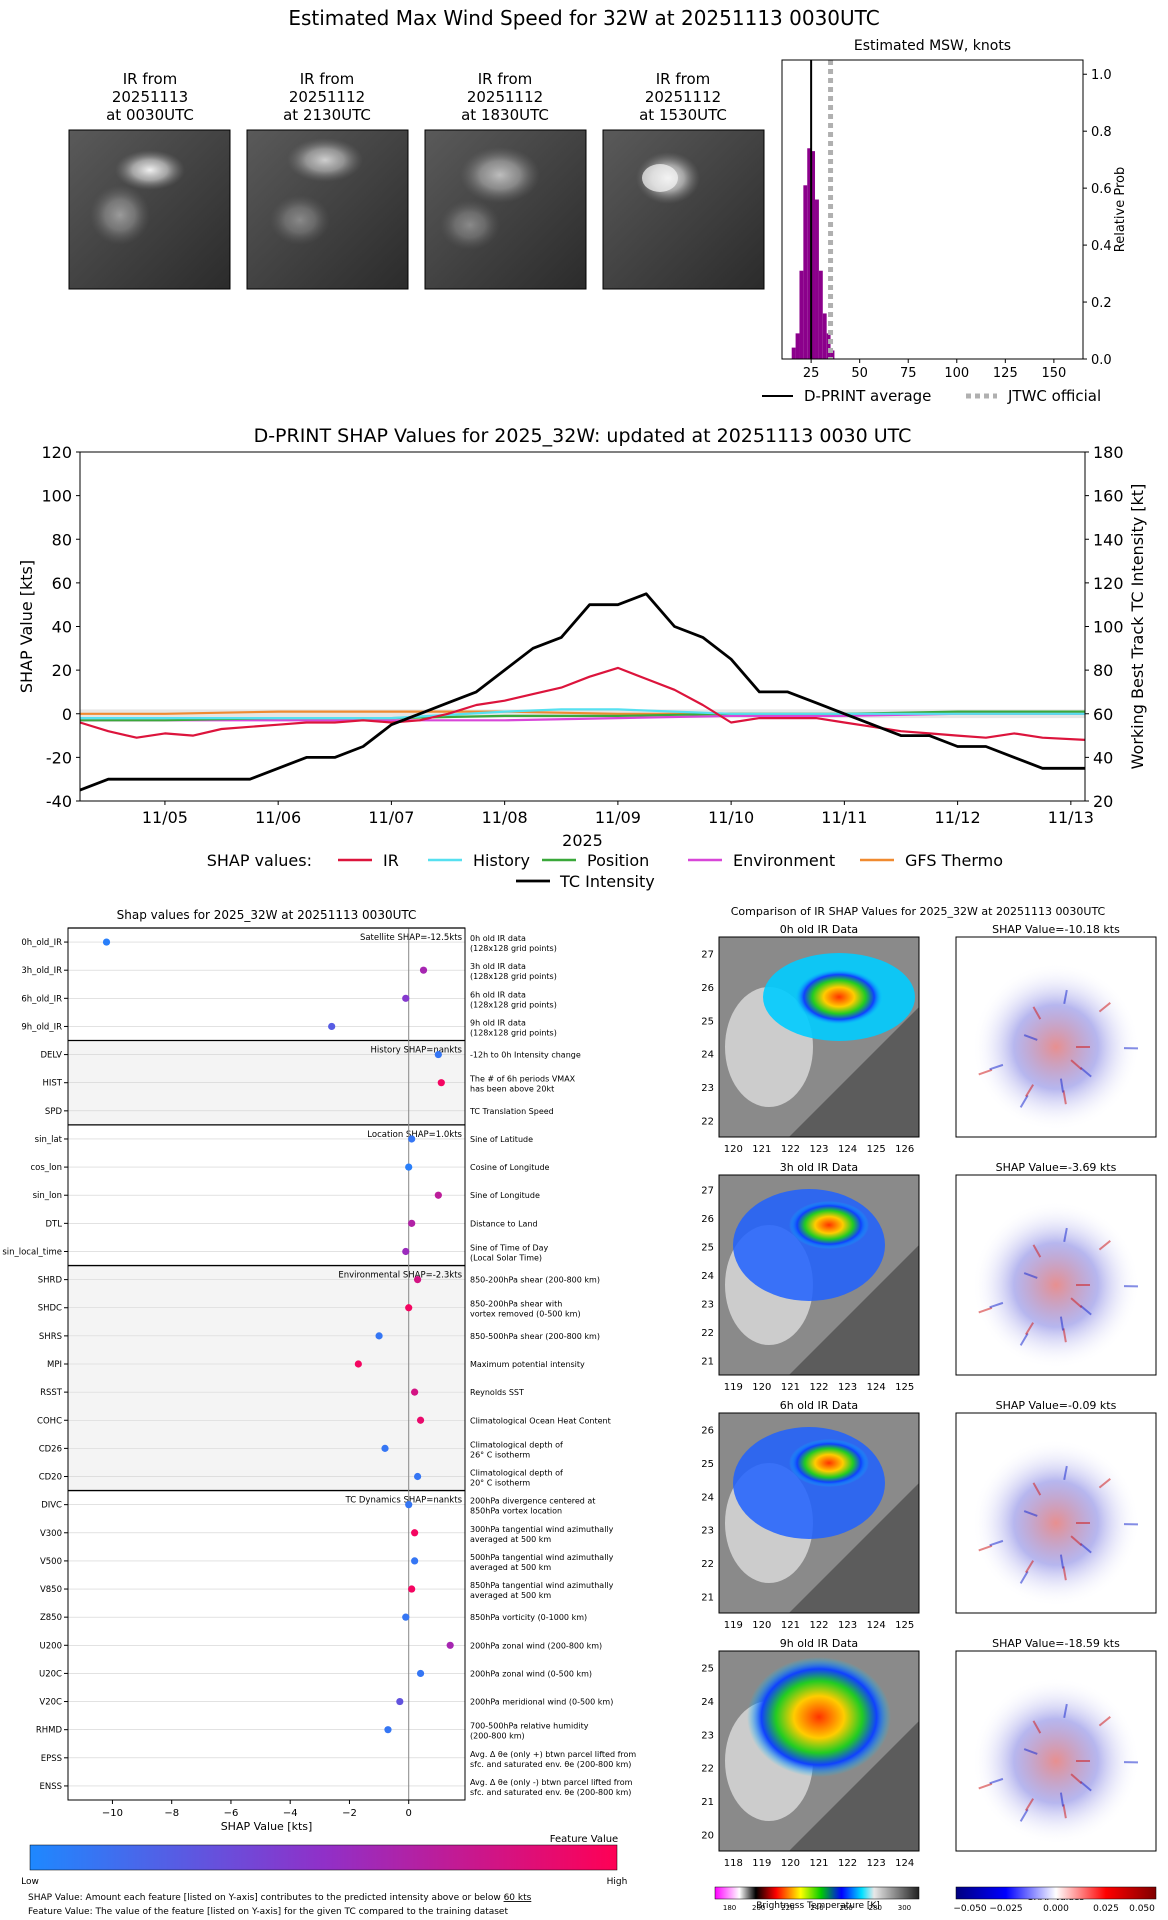 Image resolution: width=1168 pixels, height=1920 pixels. What do you see at coordinates (51, 1590) in the screenshot?
I see `feat-name-label: V850` at bounding box center [51, 1590].